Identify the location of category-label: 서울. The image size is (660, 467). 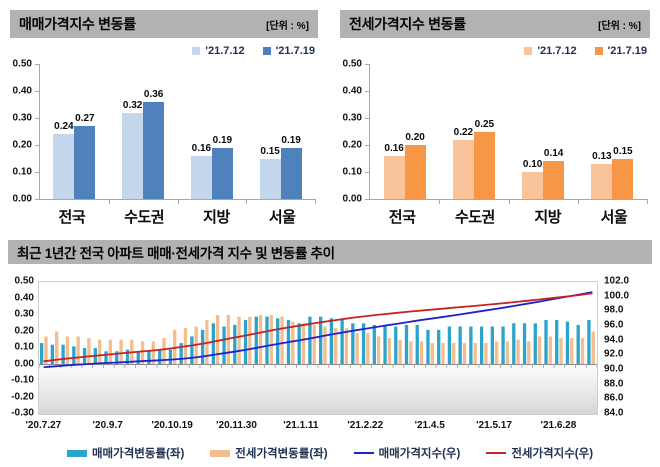
(282, 217).